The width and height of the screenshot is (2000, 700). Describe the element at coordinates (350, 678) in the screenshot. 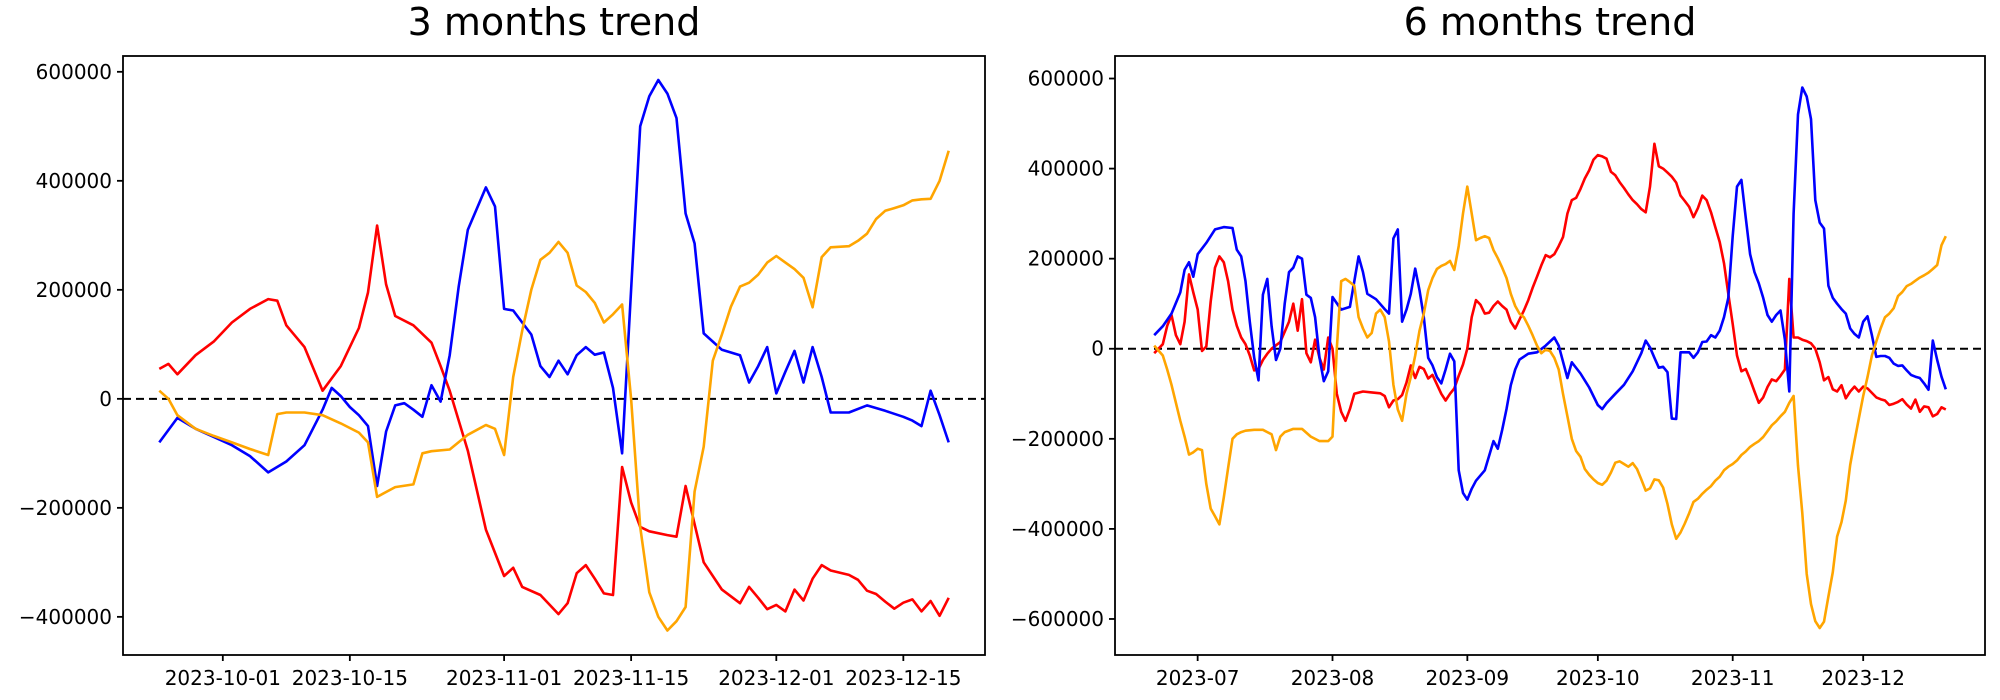

I see `x-tick-label: 2023-10-15` at that location.